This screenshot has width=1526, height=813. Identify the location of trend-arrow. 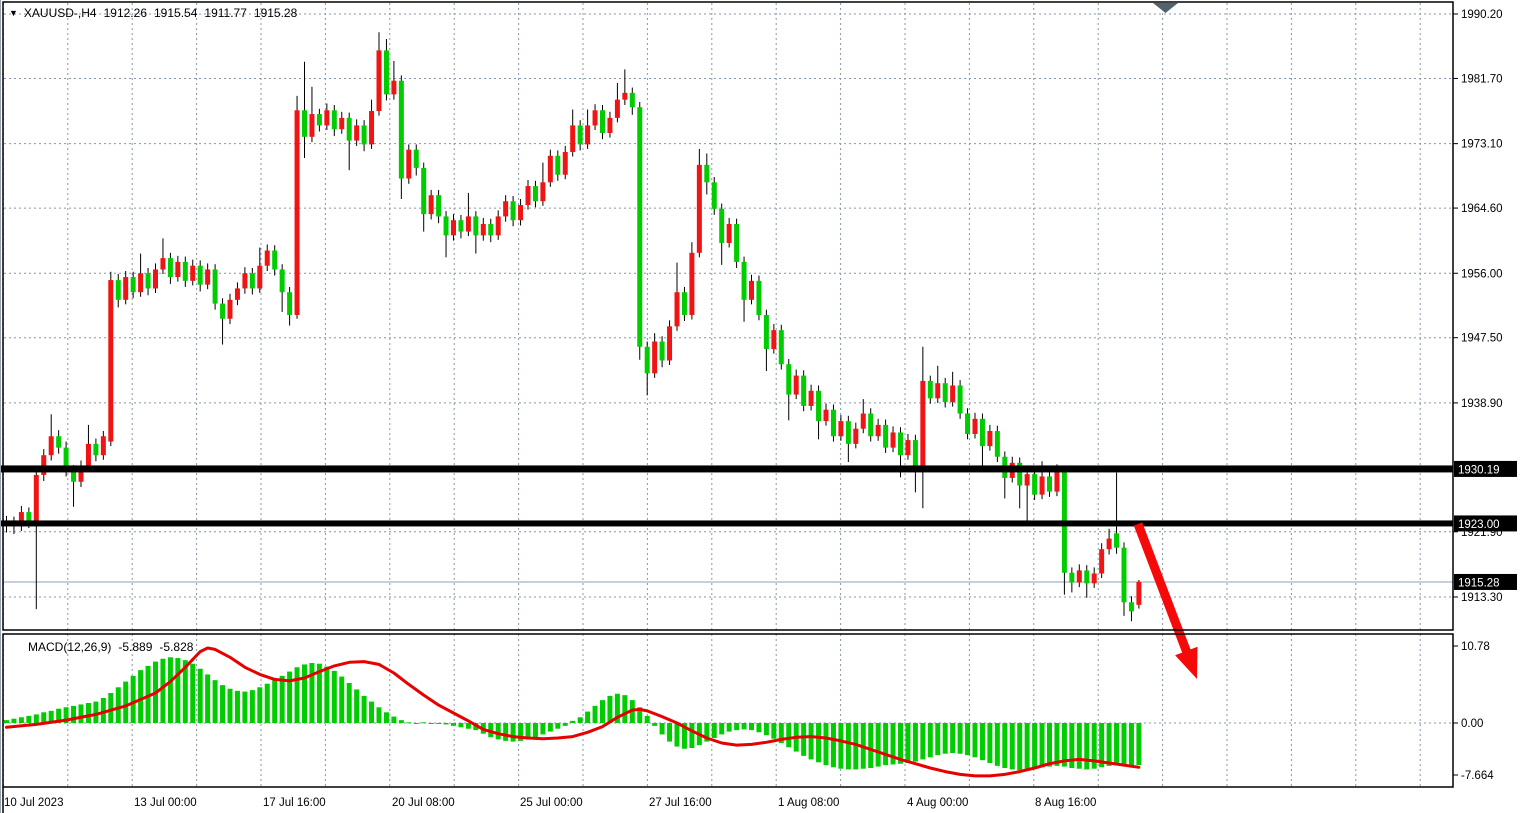
(1165, 600).